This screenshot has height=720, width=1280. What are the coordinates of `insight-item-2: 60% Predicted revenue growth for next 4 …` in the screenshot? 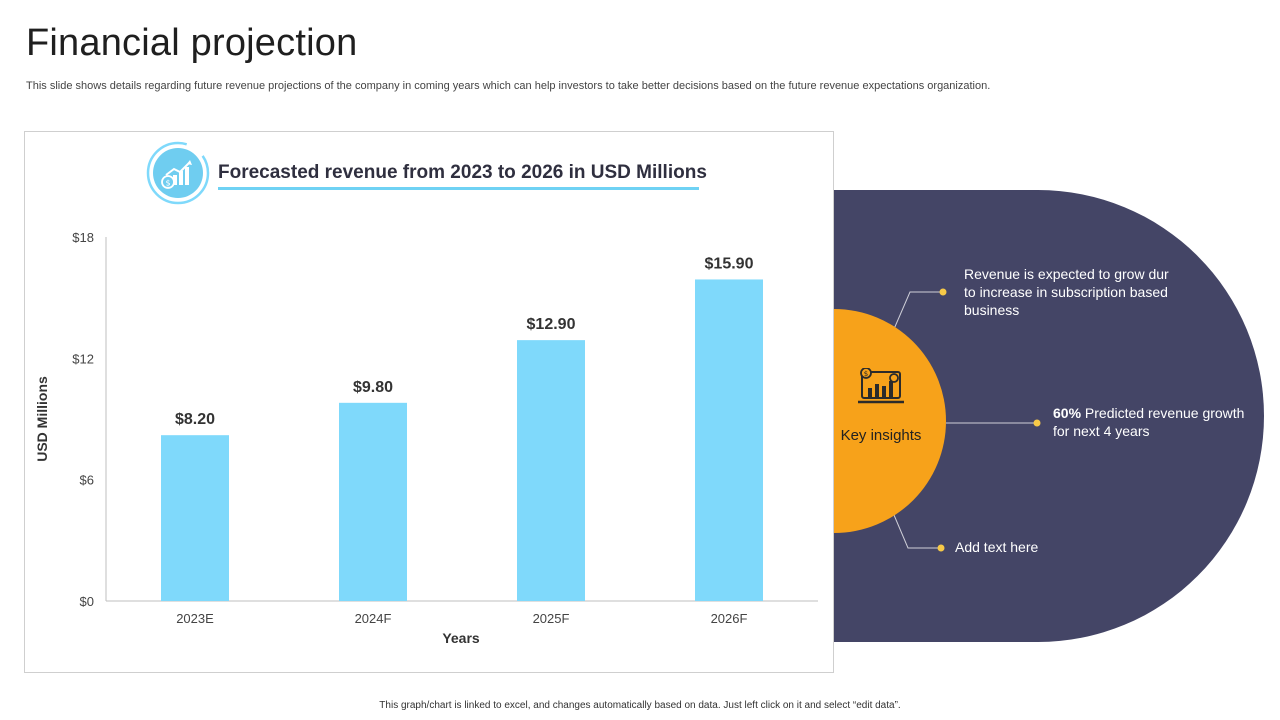 It's located at (1153, 422).